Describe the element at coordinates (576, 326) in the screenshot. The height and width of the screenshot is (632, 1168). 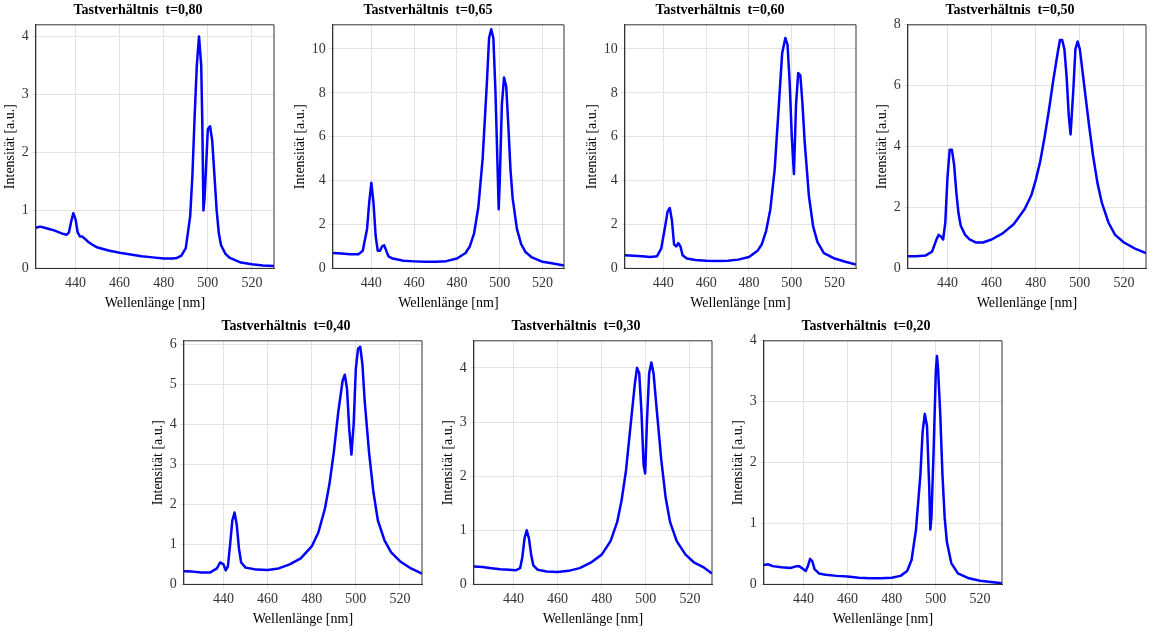
I see `chart-title: Tastverhältnis t=0,30` at that location.